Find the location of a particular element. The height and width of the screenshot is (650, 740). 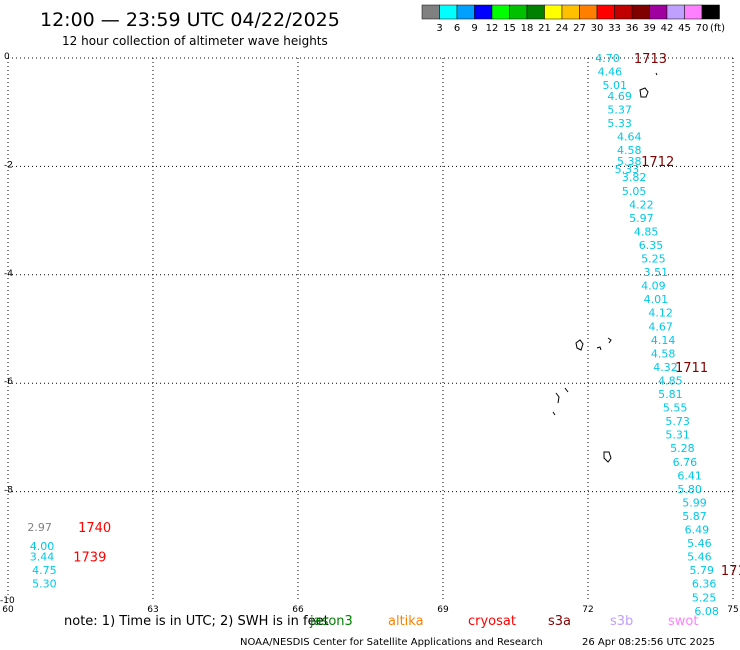

colorbar-tick-label: 27 is located at coordinates (579, 28).